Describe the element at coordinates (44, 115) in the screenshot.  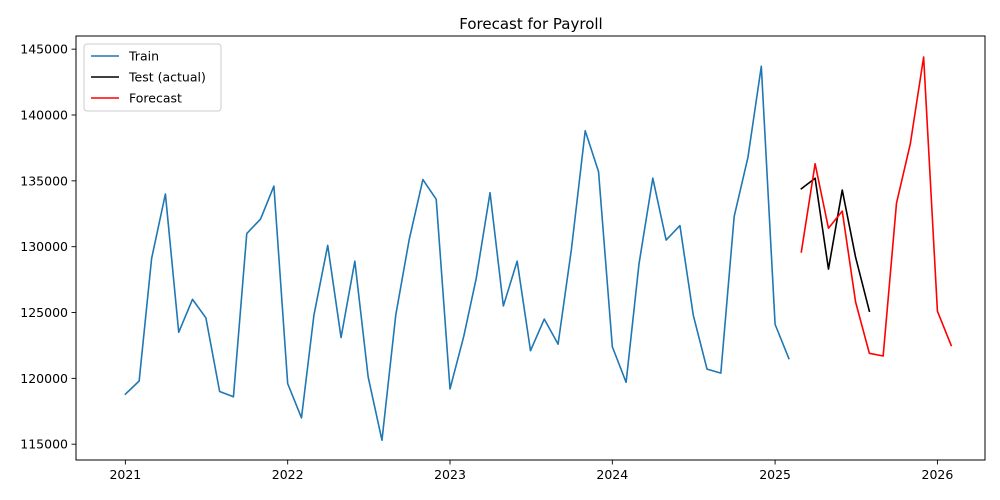
I see `y-tick-label: 140000` at that location.